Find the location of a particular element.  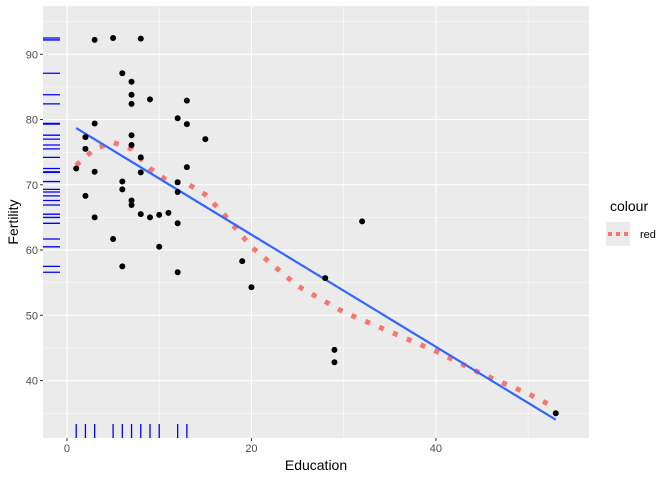

x-axis-title: Education is located at coordinates (316, 465).